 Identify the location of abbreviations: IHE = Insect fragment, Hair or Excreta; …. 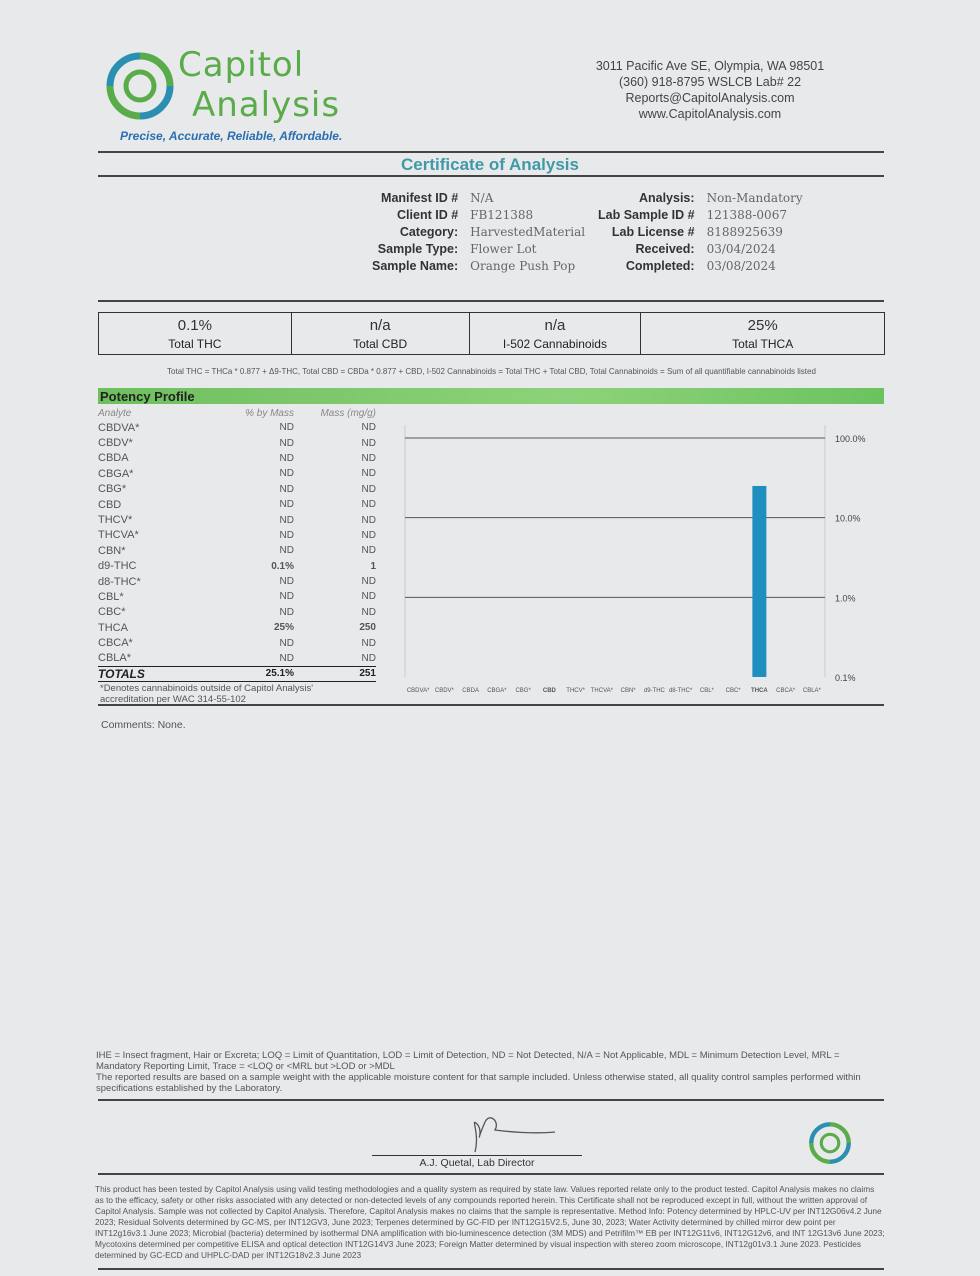
(468, 1061).